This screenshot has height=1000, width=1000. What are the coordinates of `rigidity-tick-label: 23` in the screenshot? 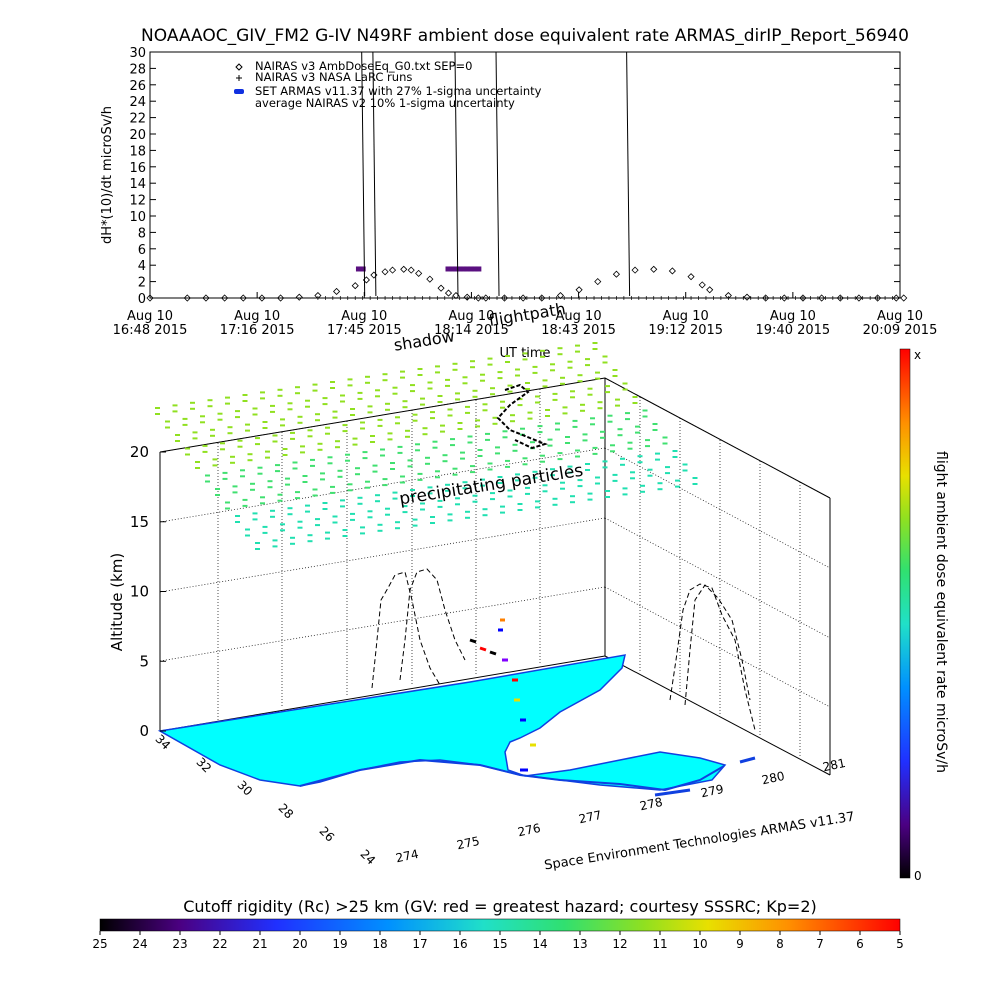 It's located at (179, 944).